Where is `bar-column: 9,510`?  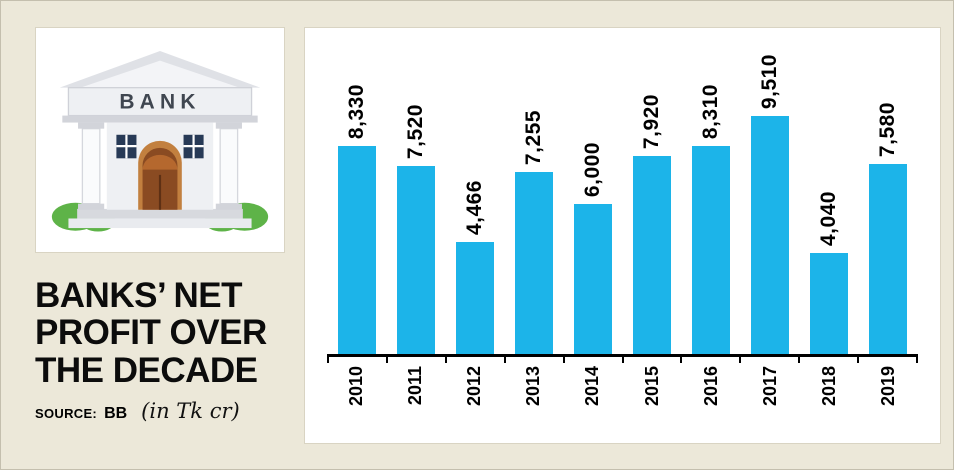
bar-column: 9,510 is located at coordinates (770, 198).